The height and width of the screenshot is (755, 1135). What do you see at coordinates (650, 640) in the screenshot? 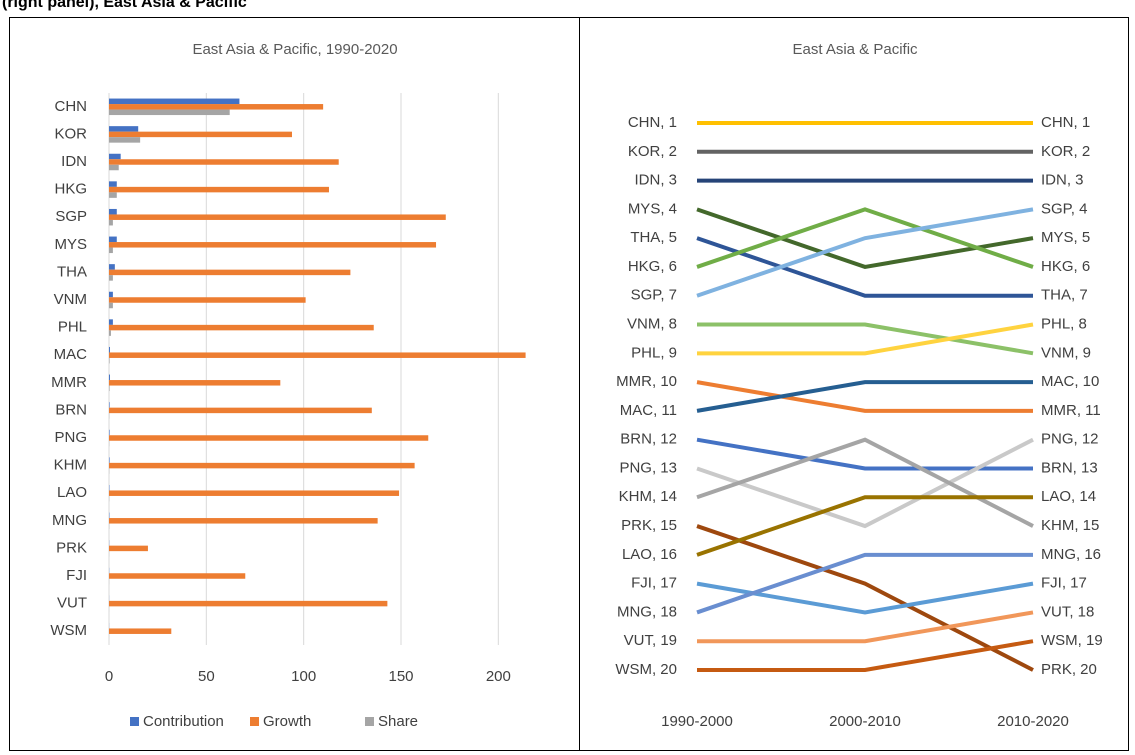
I see `data-label: VUT, 19` at bounding box center [650, 640].